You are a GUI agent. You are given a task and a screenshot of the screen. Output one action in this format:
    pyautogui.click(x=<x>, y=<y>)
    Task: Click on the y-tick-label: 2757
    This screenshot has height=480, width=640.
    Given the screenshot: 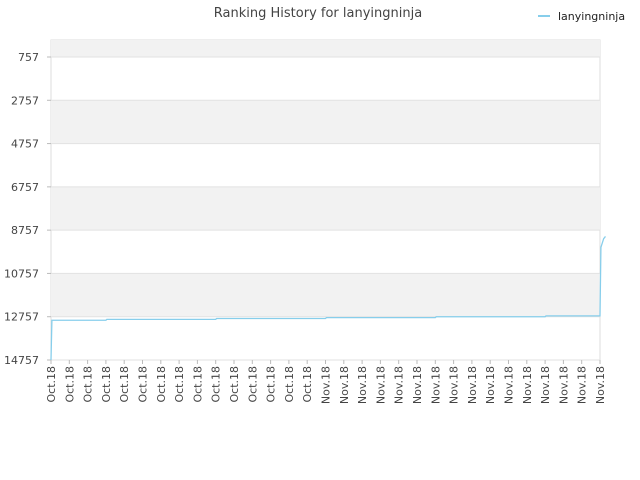 What is the action you would take?
    pyautogui.click(x=25, y=100)
    